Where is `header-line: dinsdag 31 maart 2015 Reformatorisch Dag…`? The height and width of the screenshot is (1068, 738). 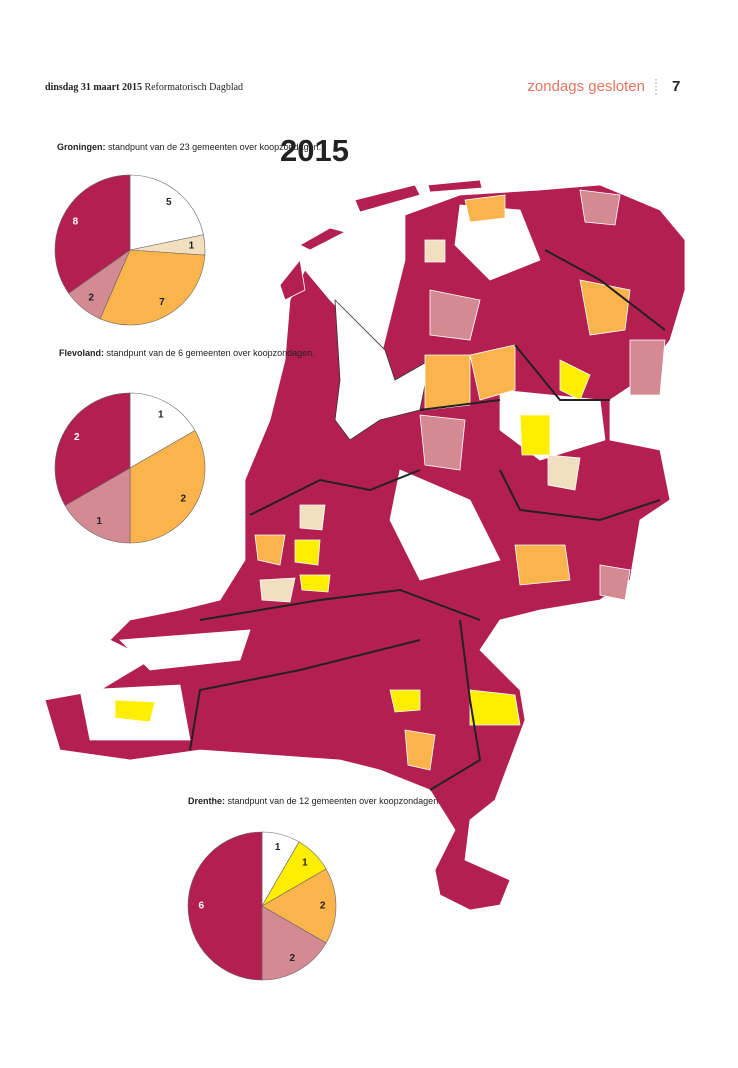 header-line: dinsdag 31 maart 2015 Reformatorisch Dag… is located at coordinates (144, 87).